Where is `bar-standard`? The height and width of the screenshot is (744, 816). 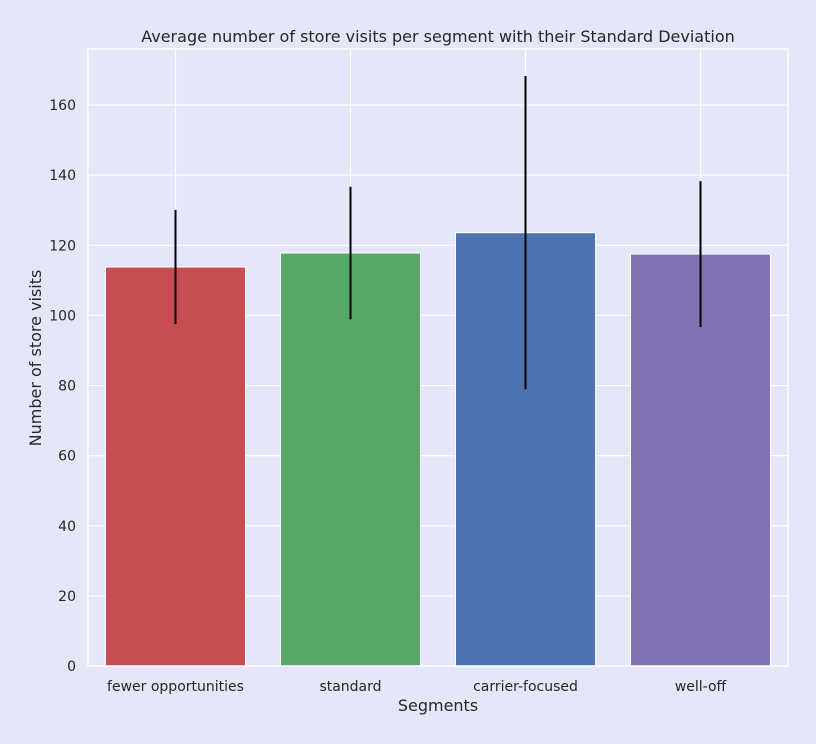
bar-standard is located at coordinates (350, 459).